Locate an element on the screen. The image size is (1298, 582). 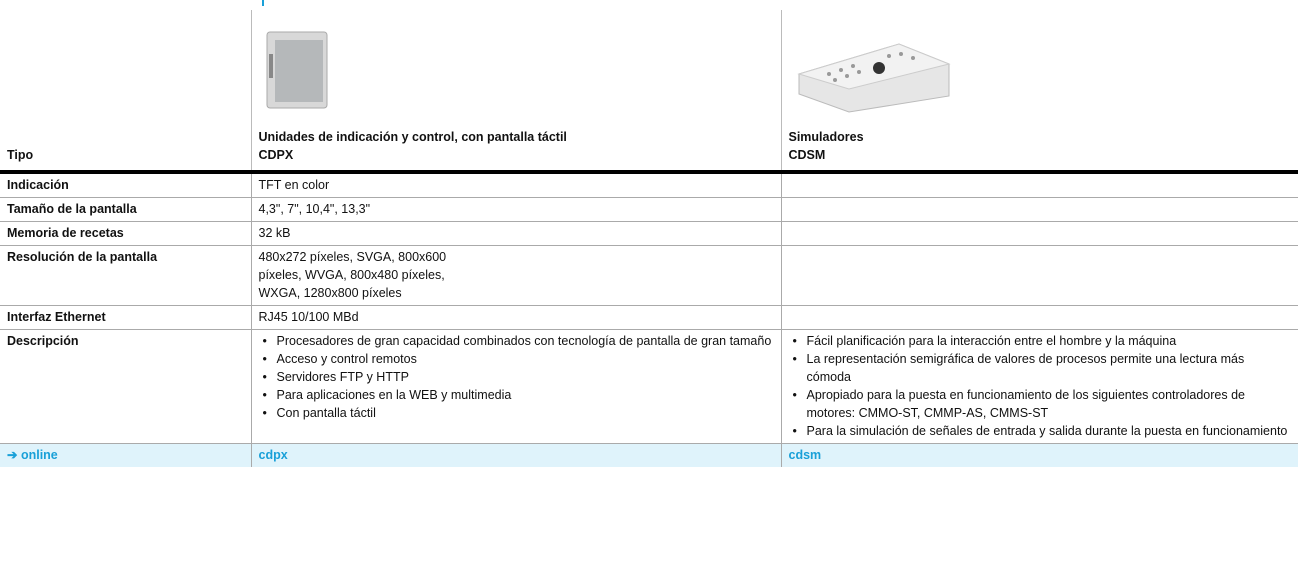
bullet-item: Con pantalla táctil is located at coordinates (518, 413).